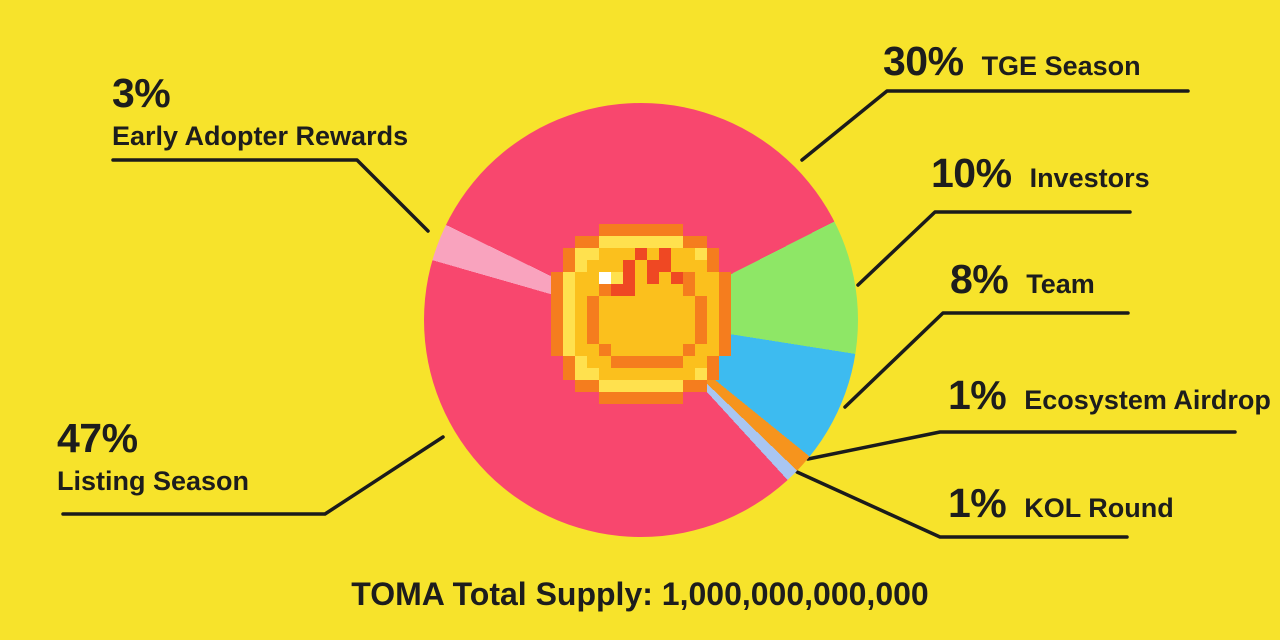 The image size is (1280, 640). What do you see at coordinates (270, 195) in the screenshot?
I see `leader-line-early-adopter-rewards` at bounding box center [270, 195].